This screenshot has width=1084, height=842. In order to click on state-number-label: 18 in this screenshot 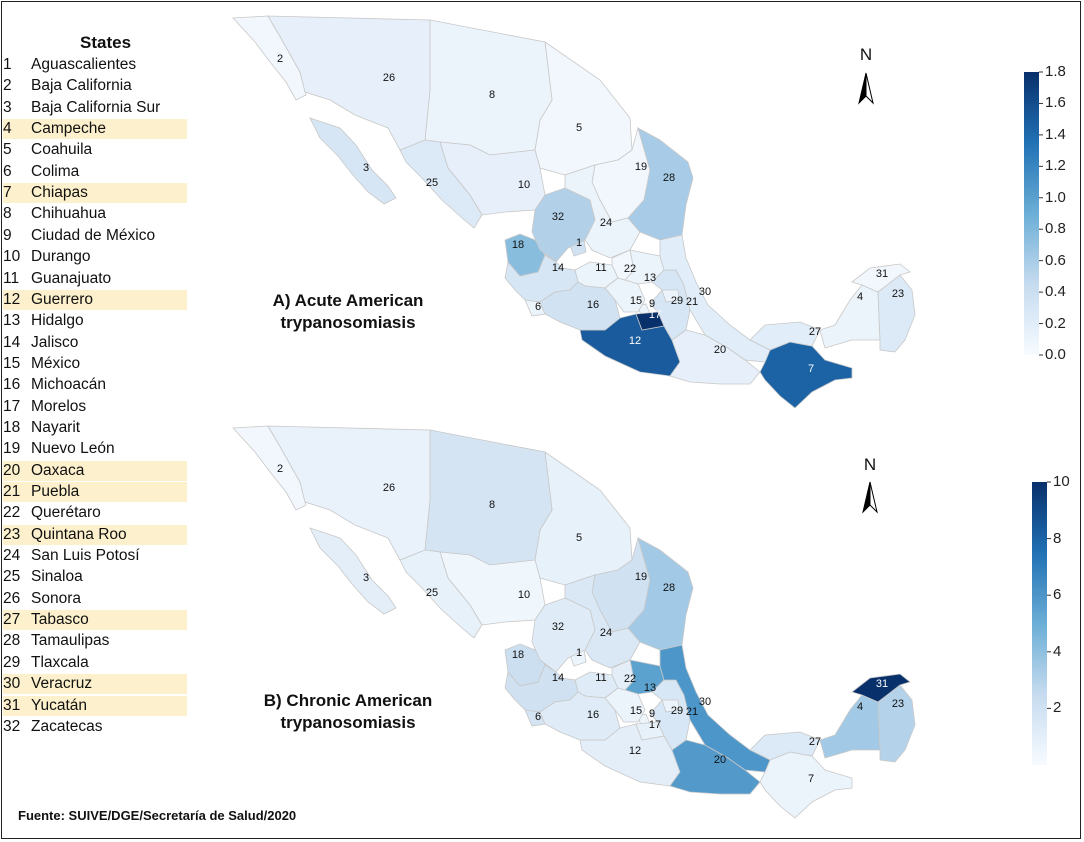, I will do `click(518, 245)`.